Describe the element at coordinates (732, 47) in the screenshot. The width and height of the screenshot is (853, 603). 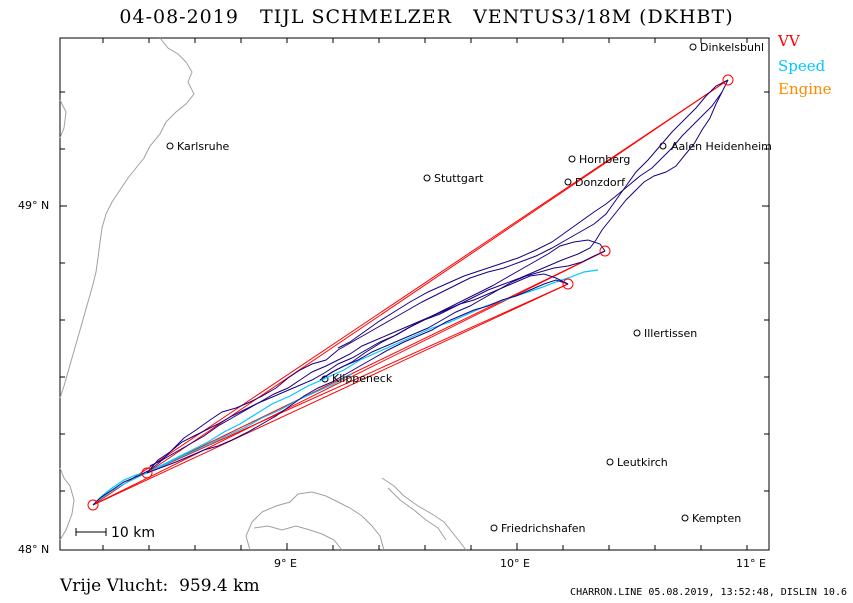
I see `city-label-dinkelsbuhl: Dinkelsbuhl` at that location.